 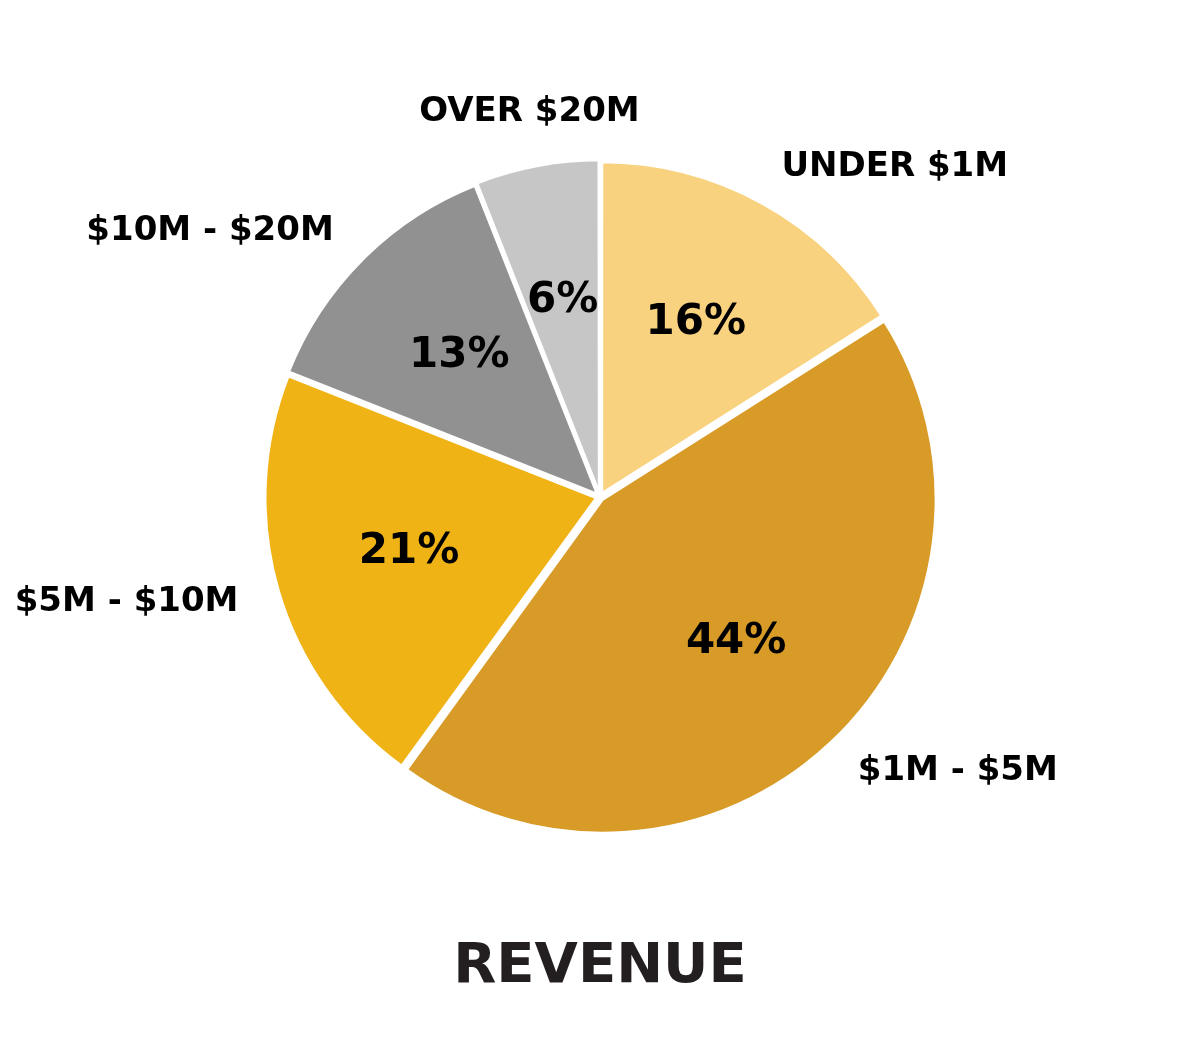 What do you see at coordinates (696, 319) in the screenshot?
I see `data-label: 16%` at bounding box center [696, 319].